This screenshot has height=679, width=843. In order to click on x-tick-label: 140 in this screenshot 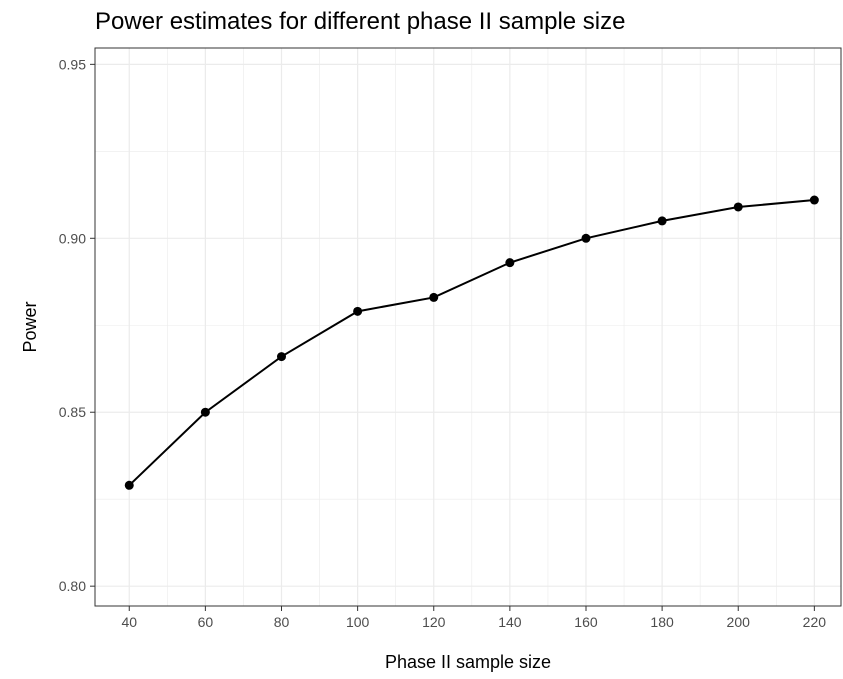, I will do `click(510, 622)`.